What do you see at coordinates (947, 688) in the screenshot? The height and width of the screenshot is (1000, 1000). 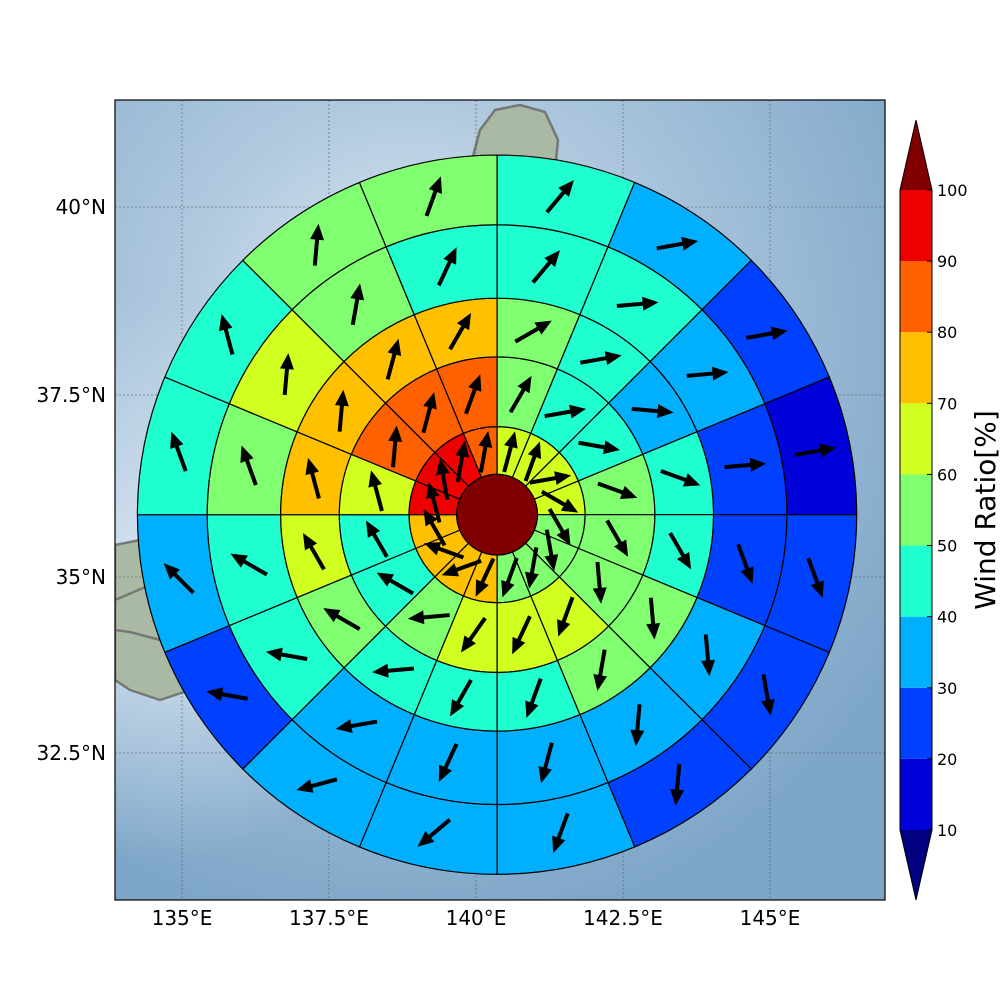 I see `colorbar-tick-label: 30` at bounding box center [947, 688].